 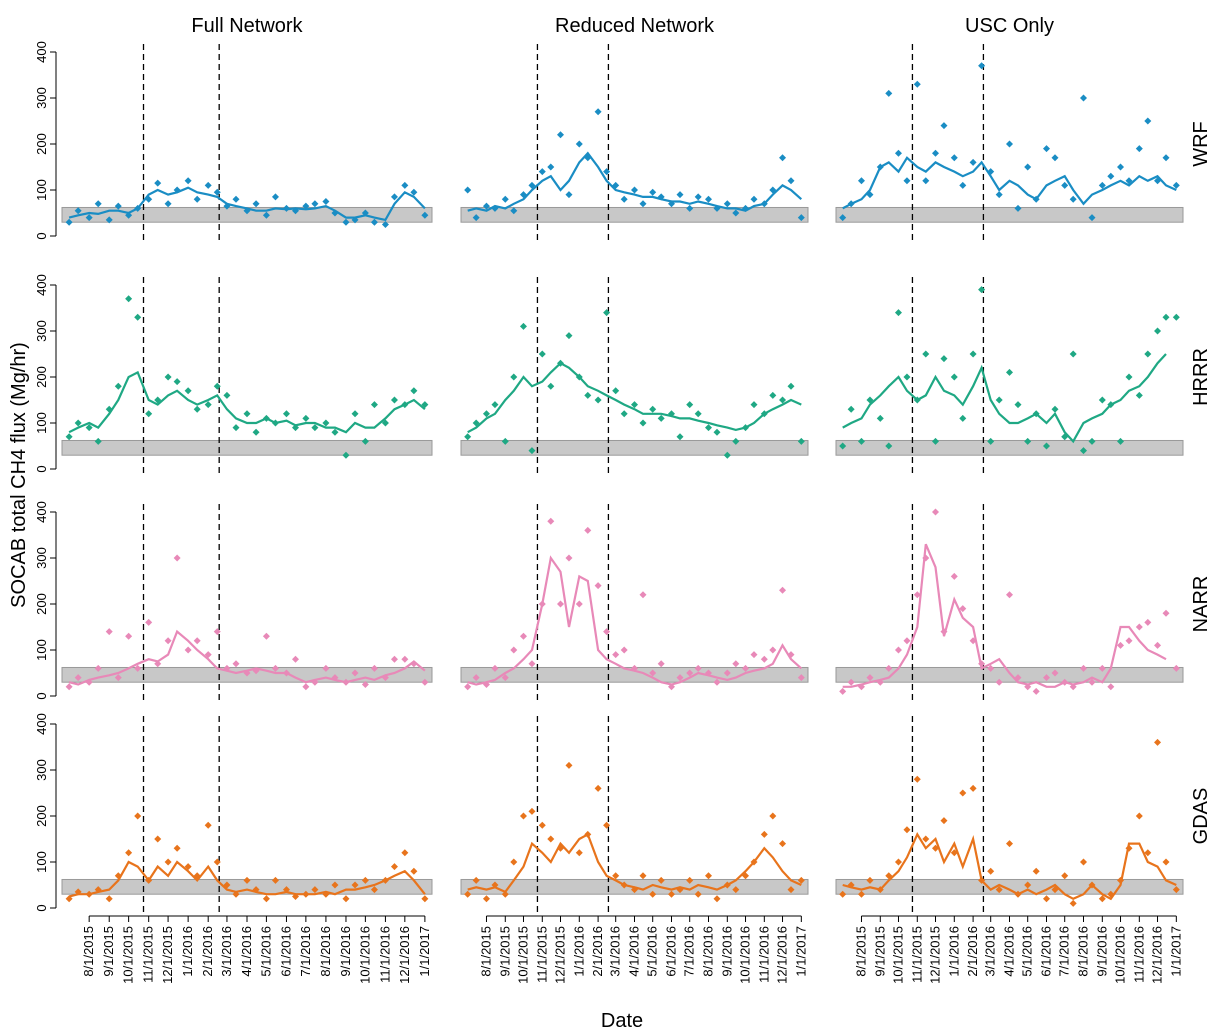 I want to click on x-tick-label: 2/1/2016, so click(x=207, y=951).